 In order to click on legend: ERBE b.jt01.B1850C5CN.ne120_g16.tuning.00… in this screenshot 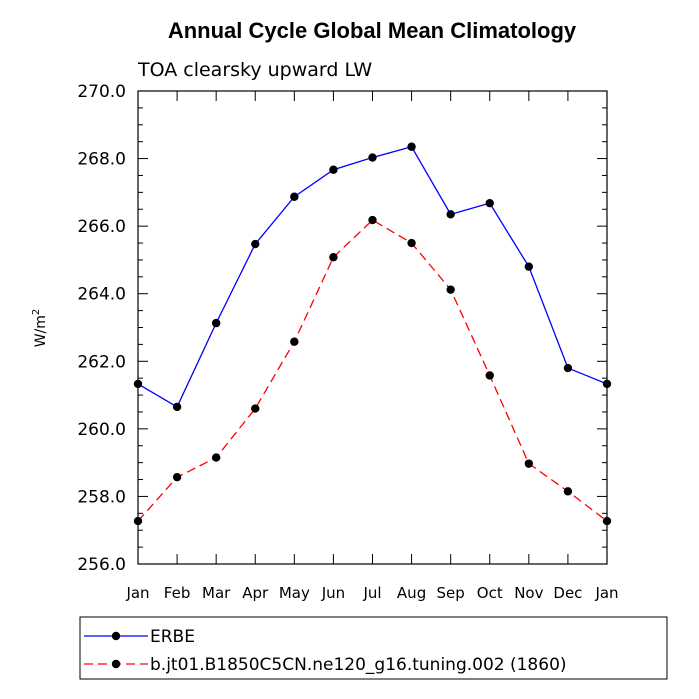, I will do `click(325, 651)`.